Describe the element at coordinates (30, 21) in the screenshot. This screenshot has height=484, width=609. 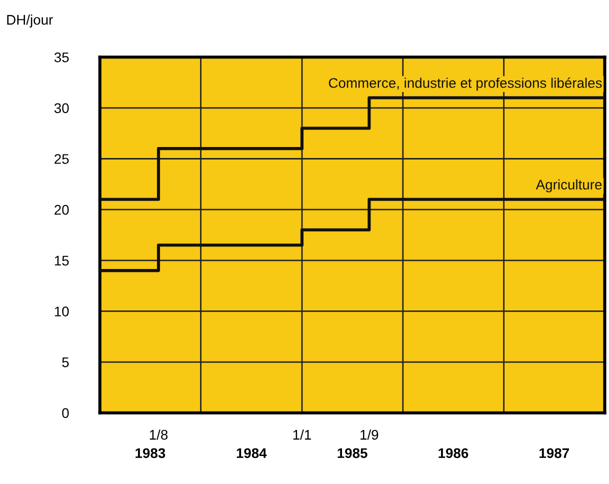
I see `y-axis-title: DH/jour` at that location.